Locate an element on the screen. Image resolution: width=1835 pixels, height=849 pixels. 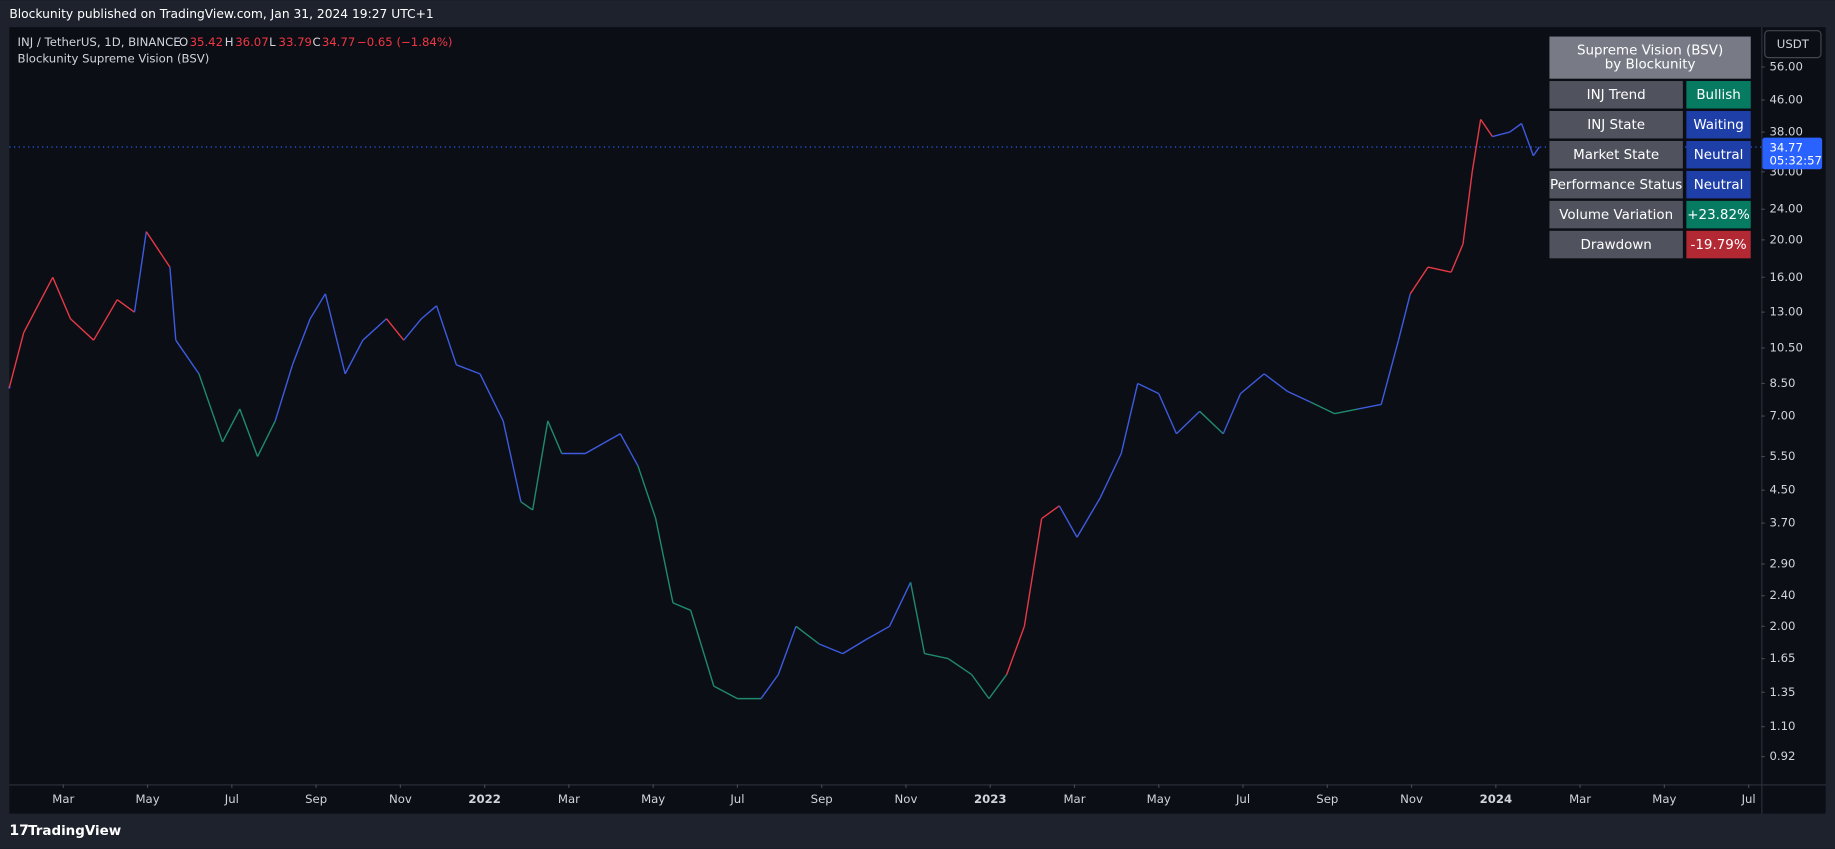
table-label: Market State is located at coordinates (1616, 155).